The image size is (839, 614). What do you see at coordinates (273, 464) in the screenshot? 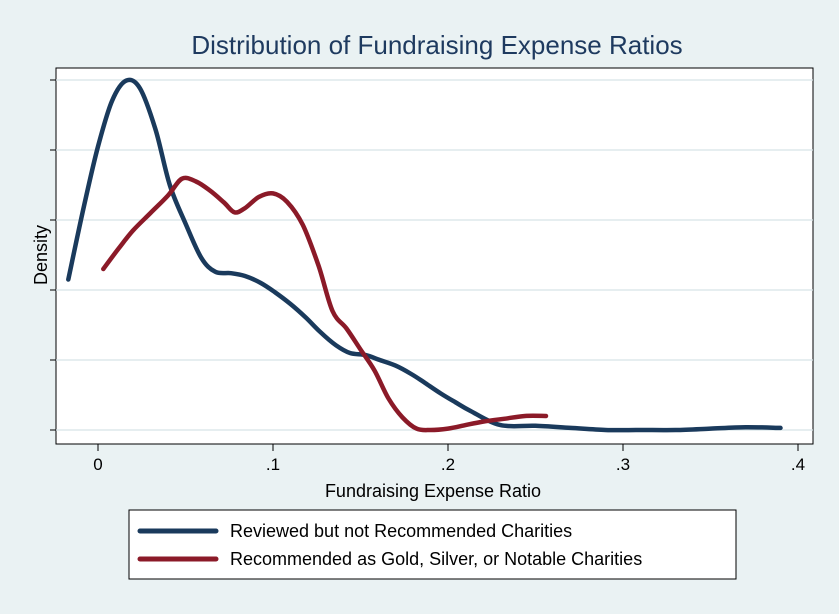
I see `x-tick-label-1: .1` at bounding box center [273, 464].